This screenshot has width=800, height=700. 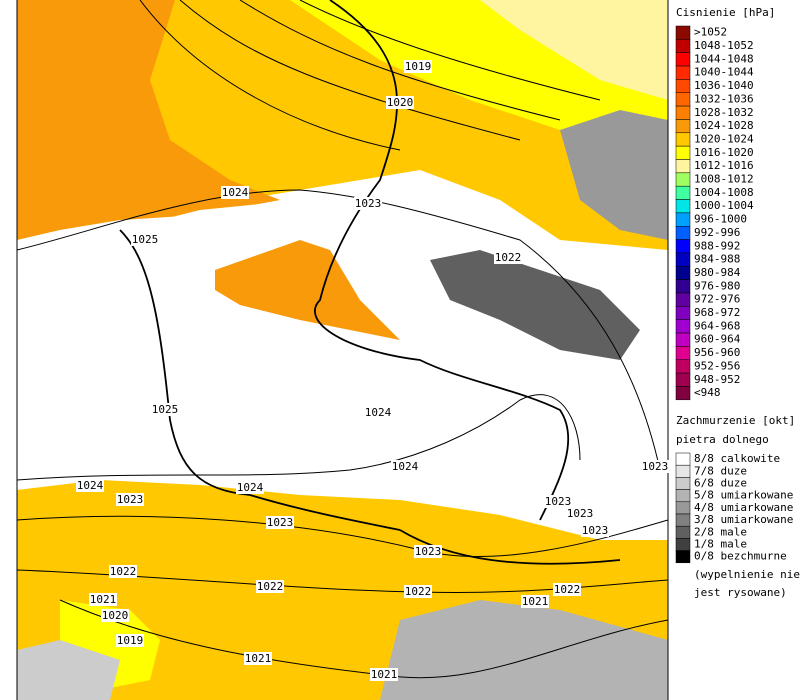 What do you see at coordinates (717, 352) in the screenshot?
I see `legend-label: 956-960` at bounding box center [717, 352].